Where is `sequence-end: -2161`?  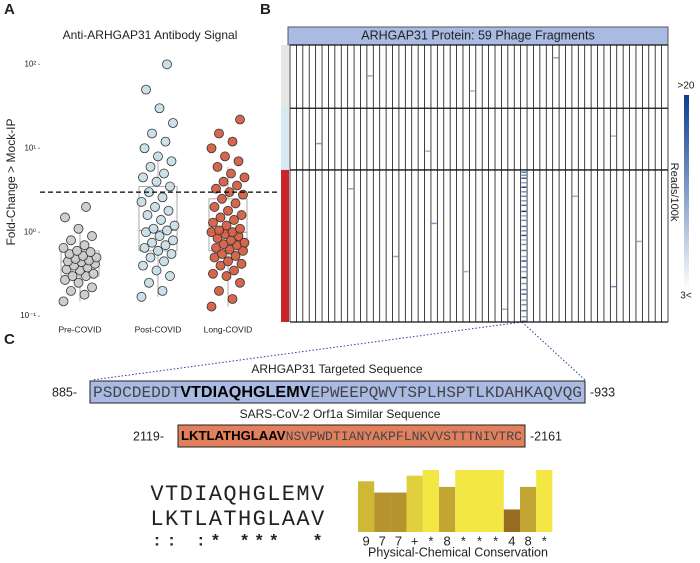
sequence-end: -2161 is located at coordinates (546, 436).